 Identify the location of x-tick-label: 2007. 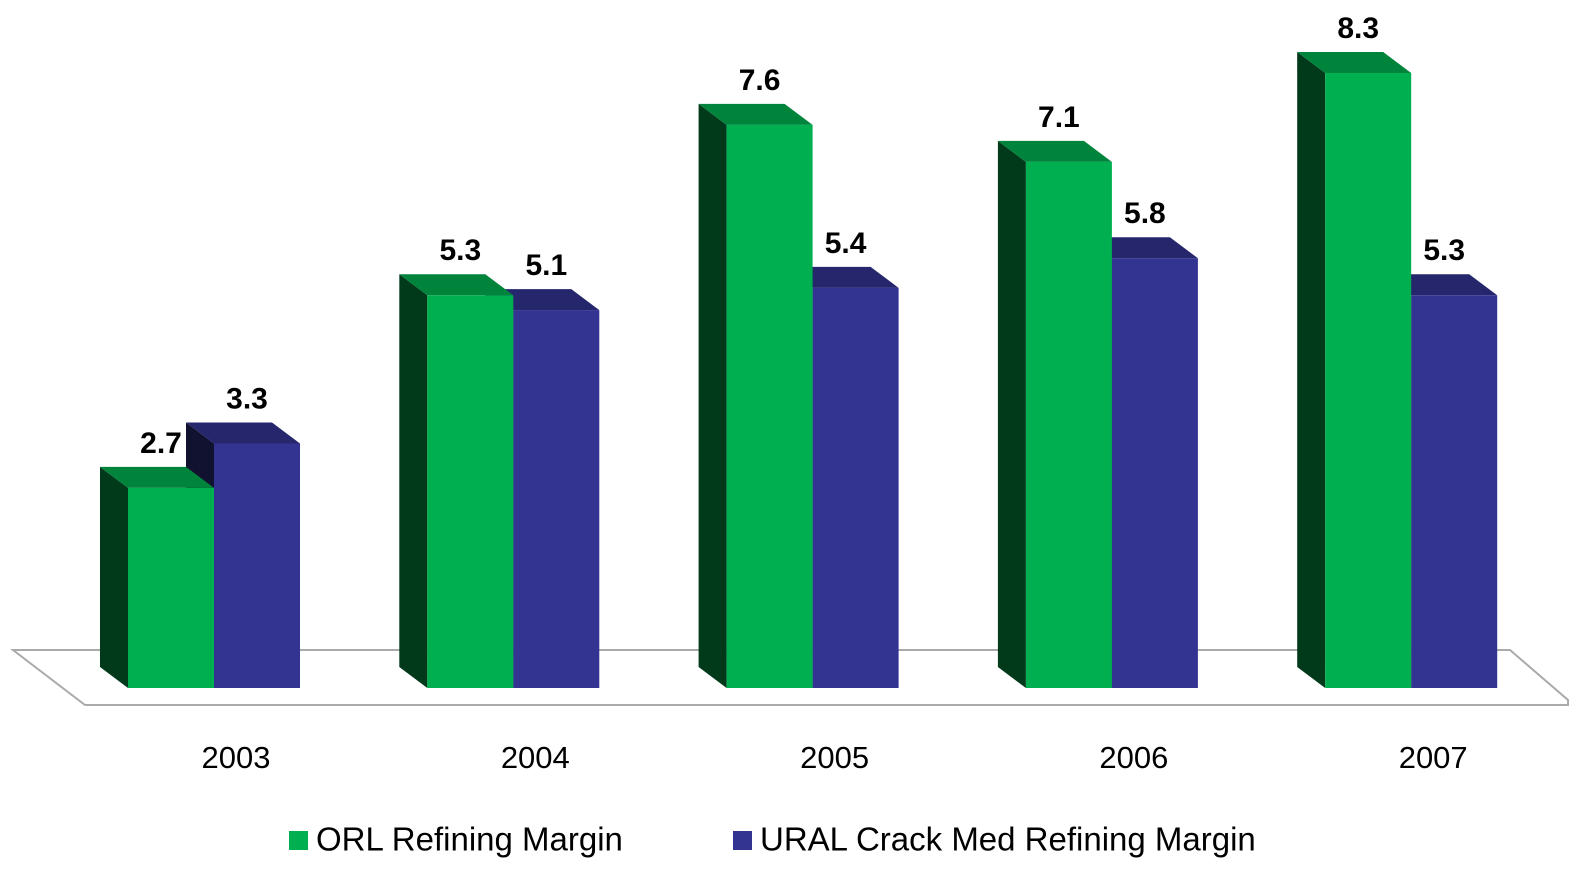
(1433, 757).